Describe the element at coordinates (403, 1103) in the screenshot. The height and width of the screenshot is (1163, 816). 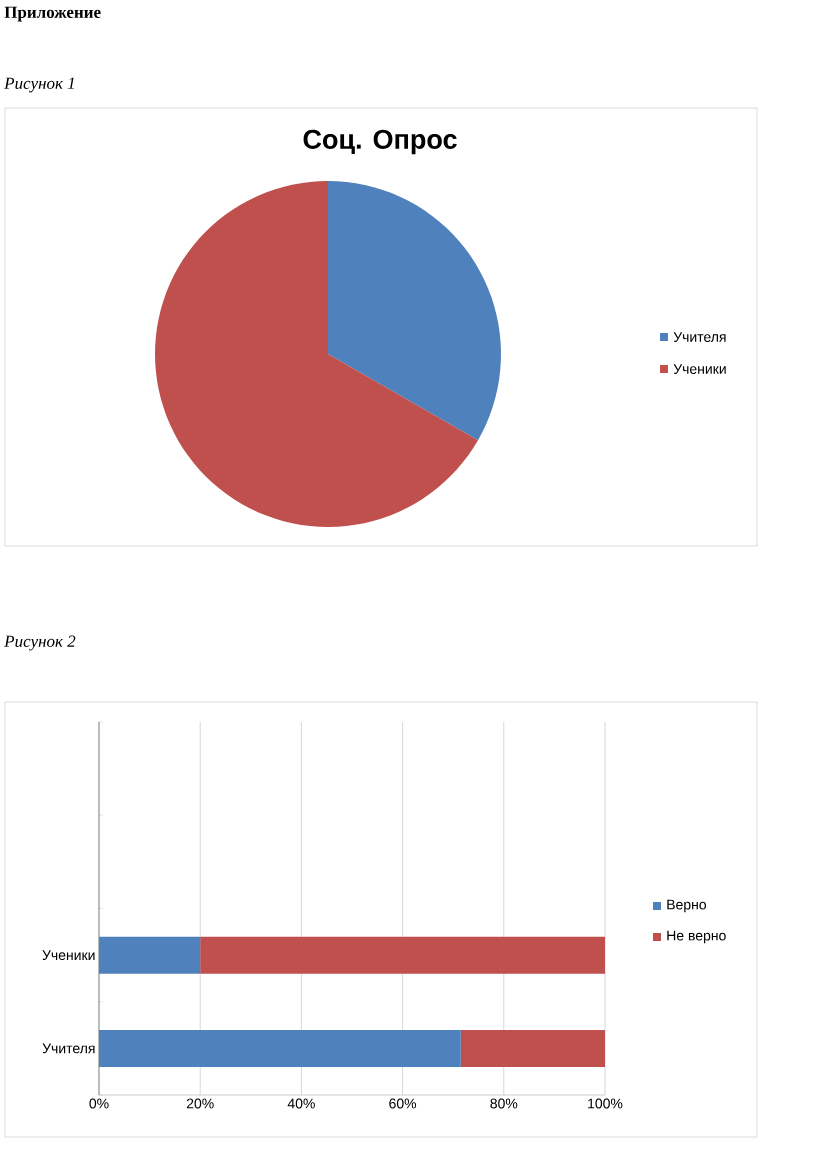
I see `x-tick-label: 60%` at that location.